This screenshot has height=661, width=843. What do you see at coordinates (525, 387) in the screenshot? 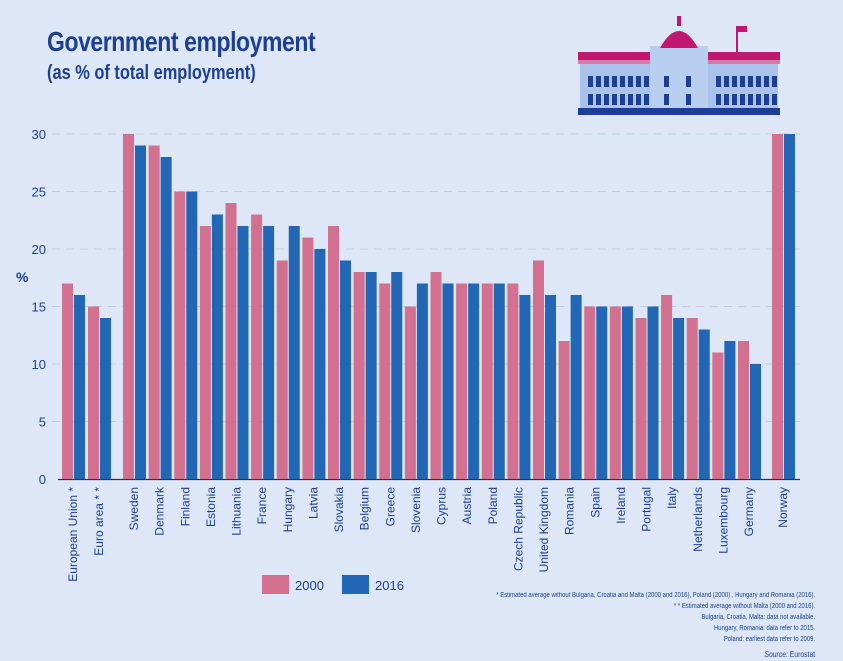
I see `bar-2016-czech-republic` at bounding box center [525, 387].